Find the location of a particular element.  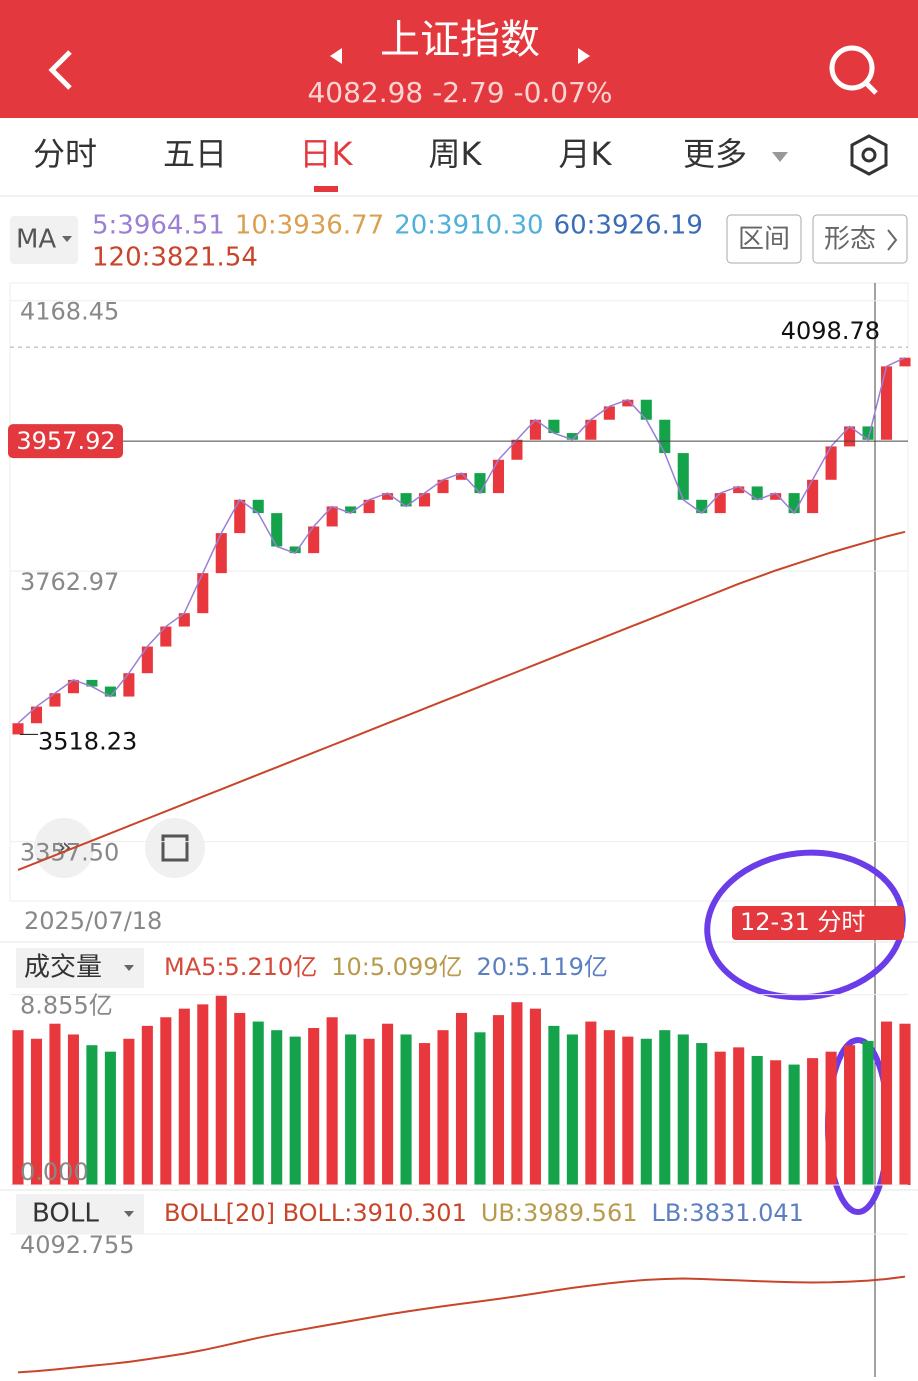

search-handle is located at coordinates (871, 88).